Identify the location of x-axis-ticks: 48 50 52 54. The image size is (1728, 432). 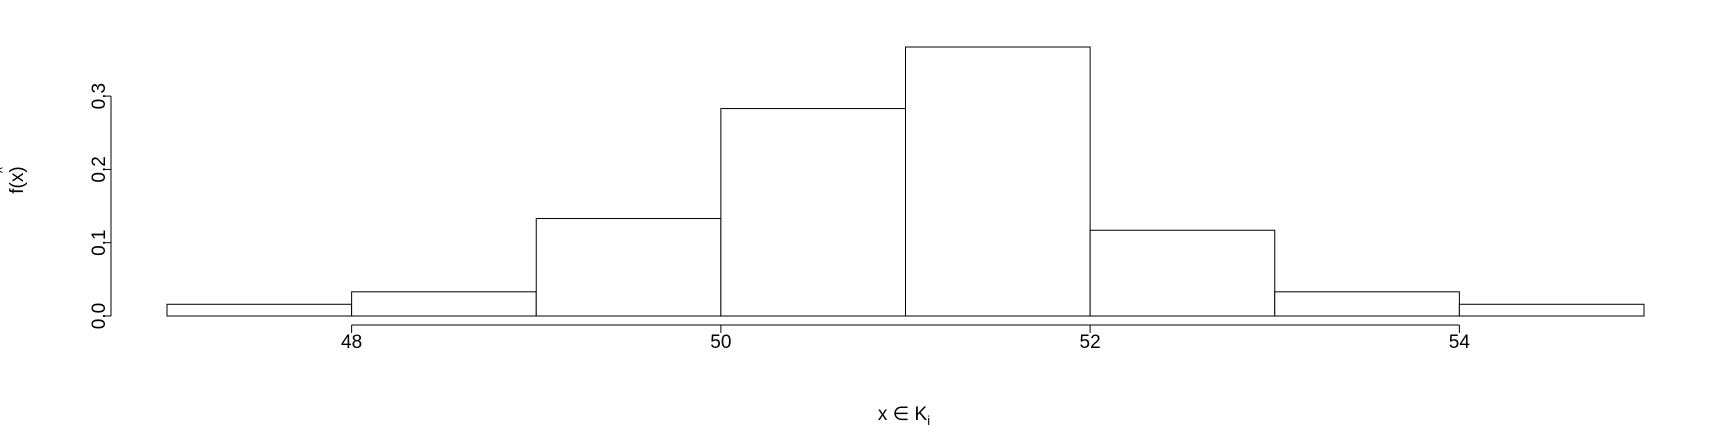
(905, 339).